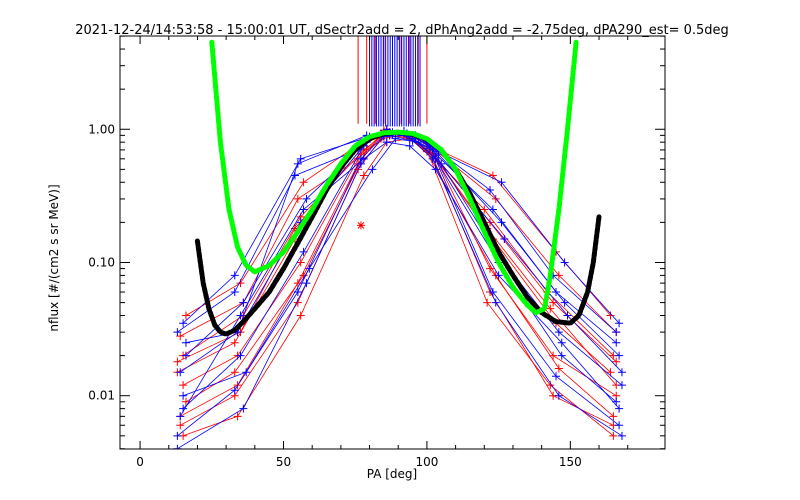  I want to click on y-tick-label: 0.01, so click(101, 396).